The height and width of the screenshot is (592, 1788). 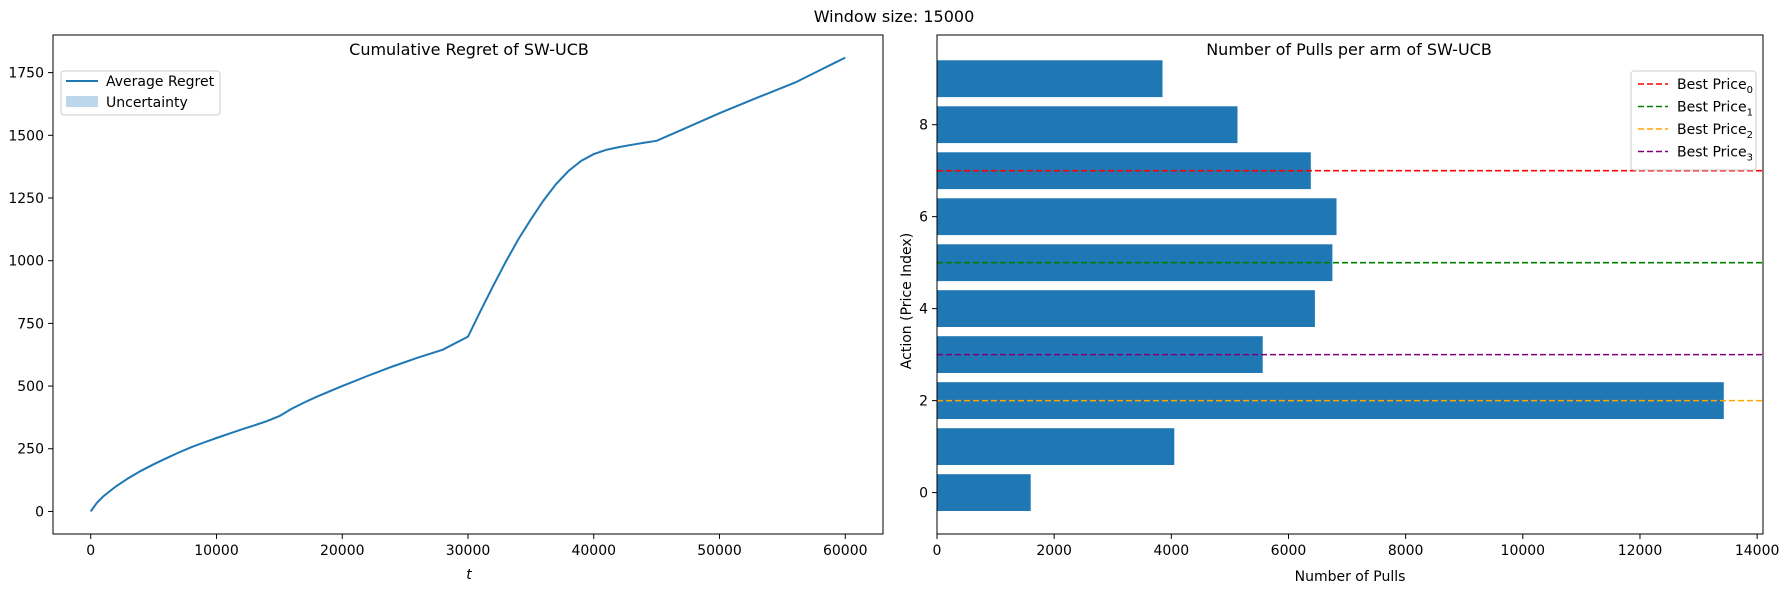 What do you see at coordinates (1693, 120) in the screenshot?
I see `pulls-legend-box` at bounding box center [1693, 120].